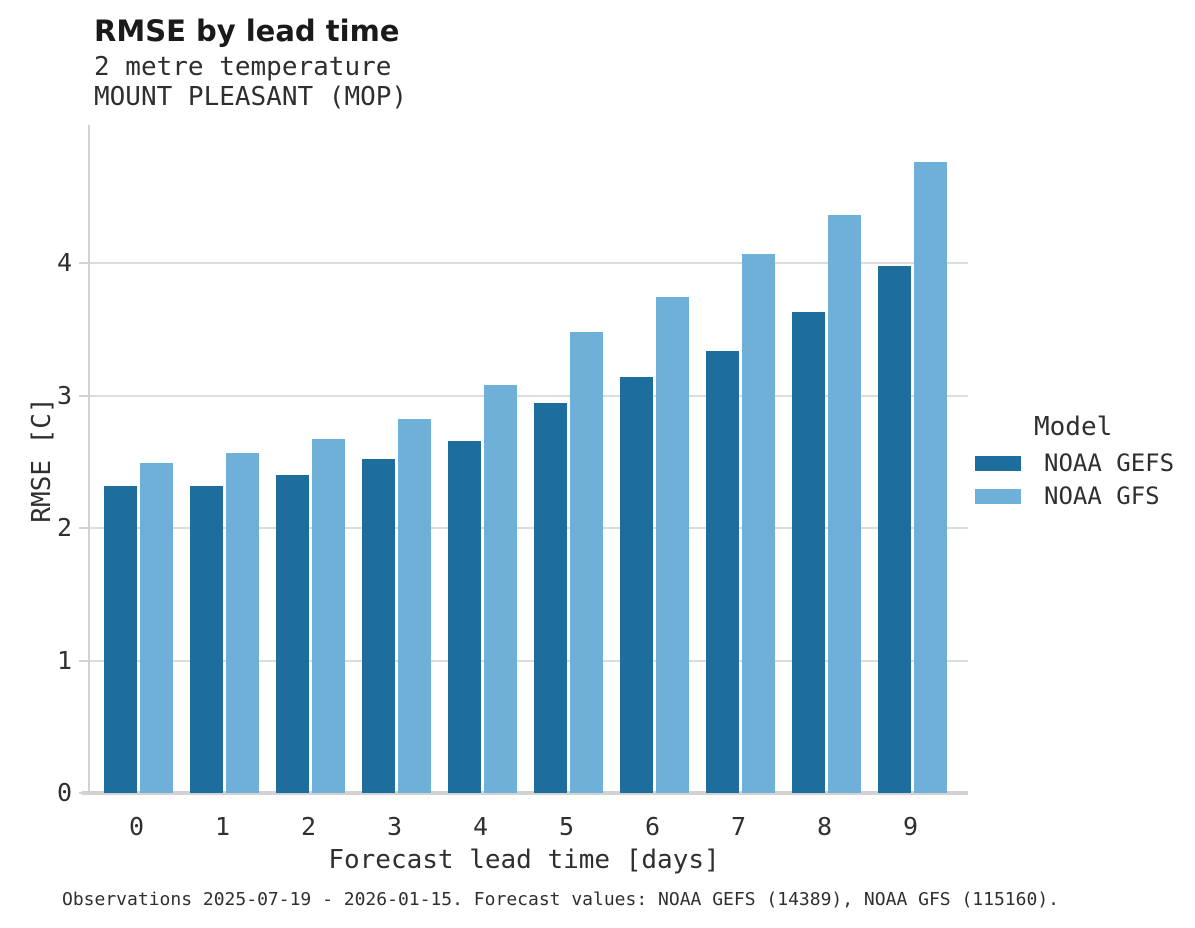 The width and height of the screenshot is (1195, 928). I want to click on legend: Model NOAA GEFS NOAA GFS, so click(1074, 460).